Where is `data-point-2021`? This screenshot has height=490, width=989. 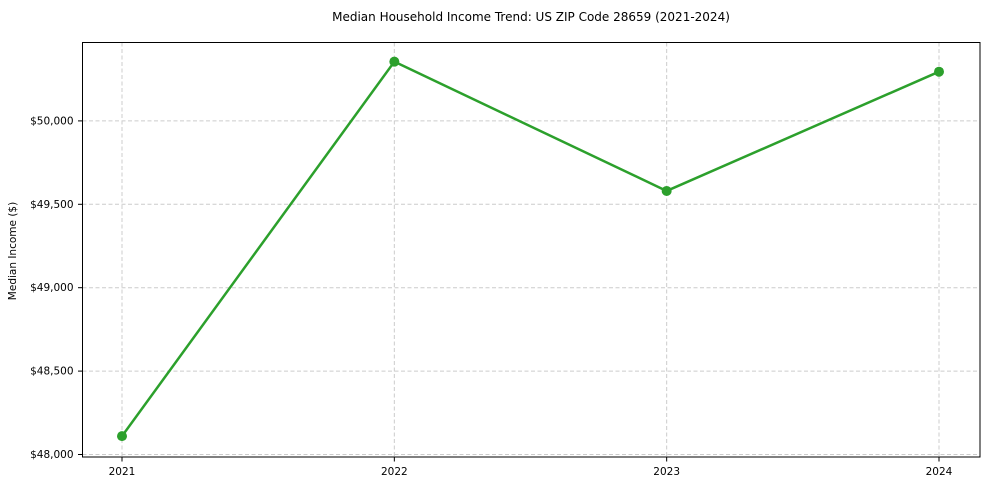 data-point-2021 is located at coordinates (122, 436).